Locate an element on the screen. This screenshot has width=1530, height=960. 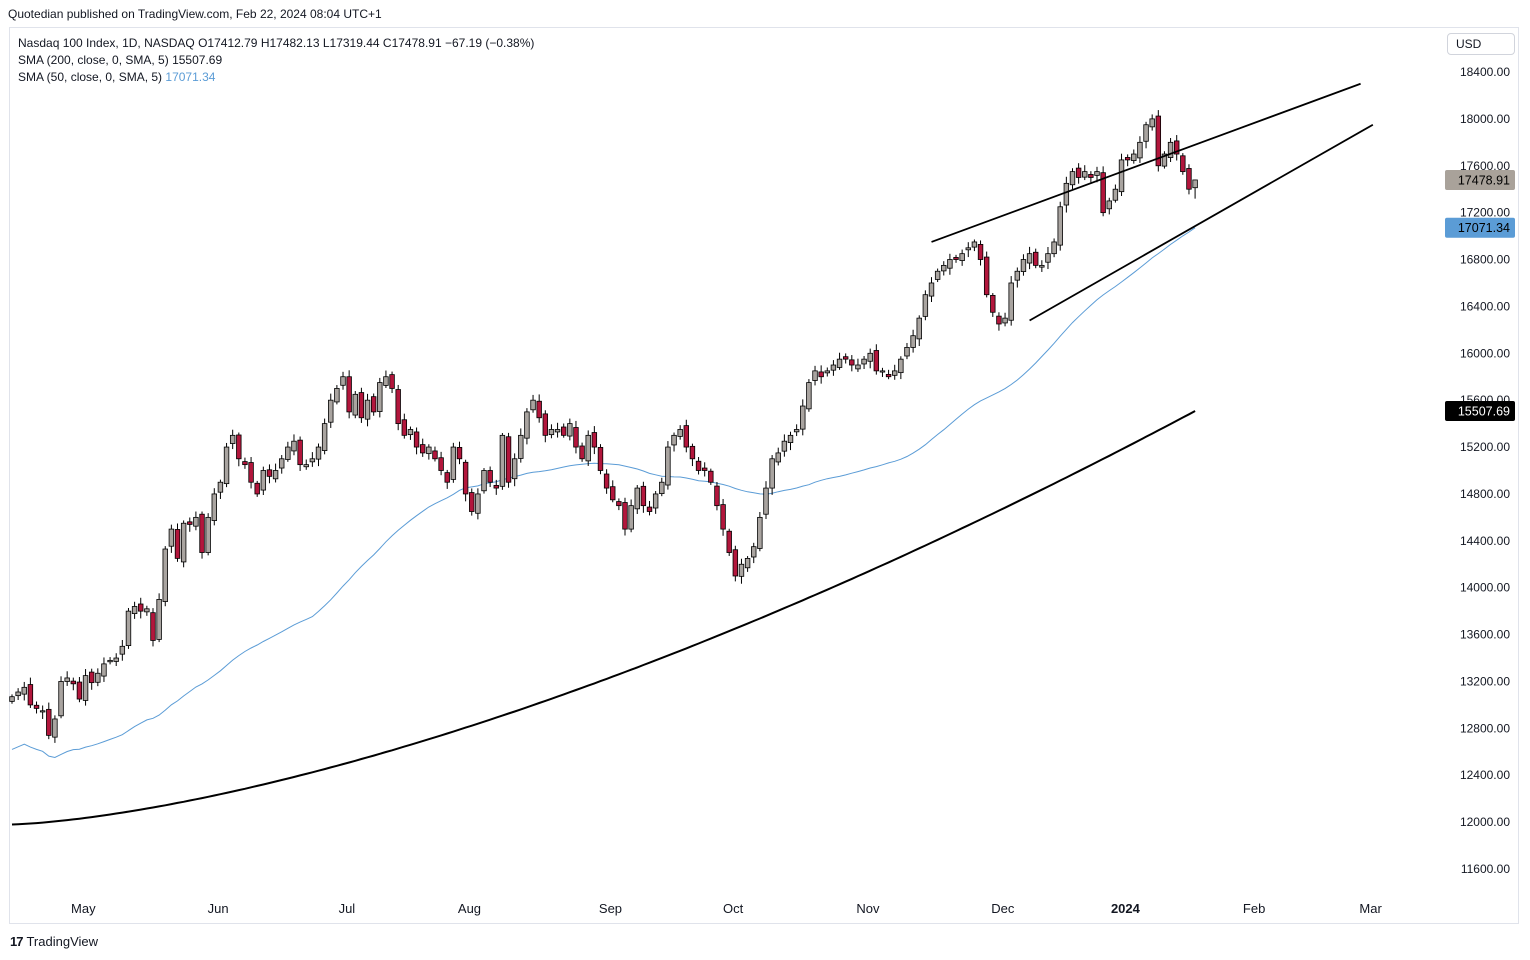
legend-sma50-value: 17071.34 is located at coordinates (190, 77).